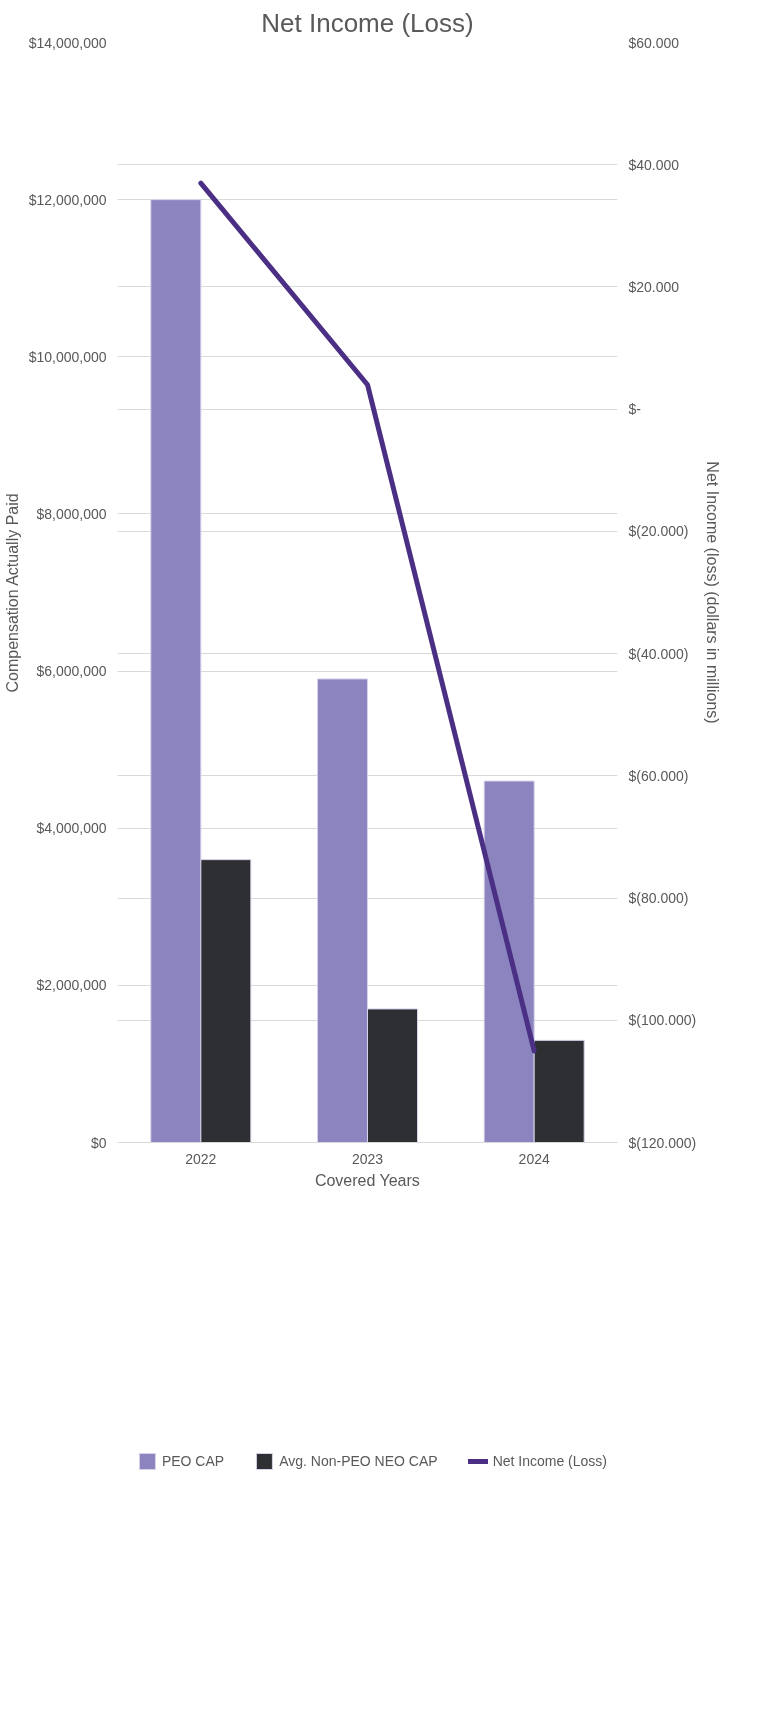  Describe the element at coordinates (658, 531) in the screenshot. I see `y2-tick-label: $(20.000)` at that location.